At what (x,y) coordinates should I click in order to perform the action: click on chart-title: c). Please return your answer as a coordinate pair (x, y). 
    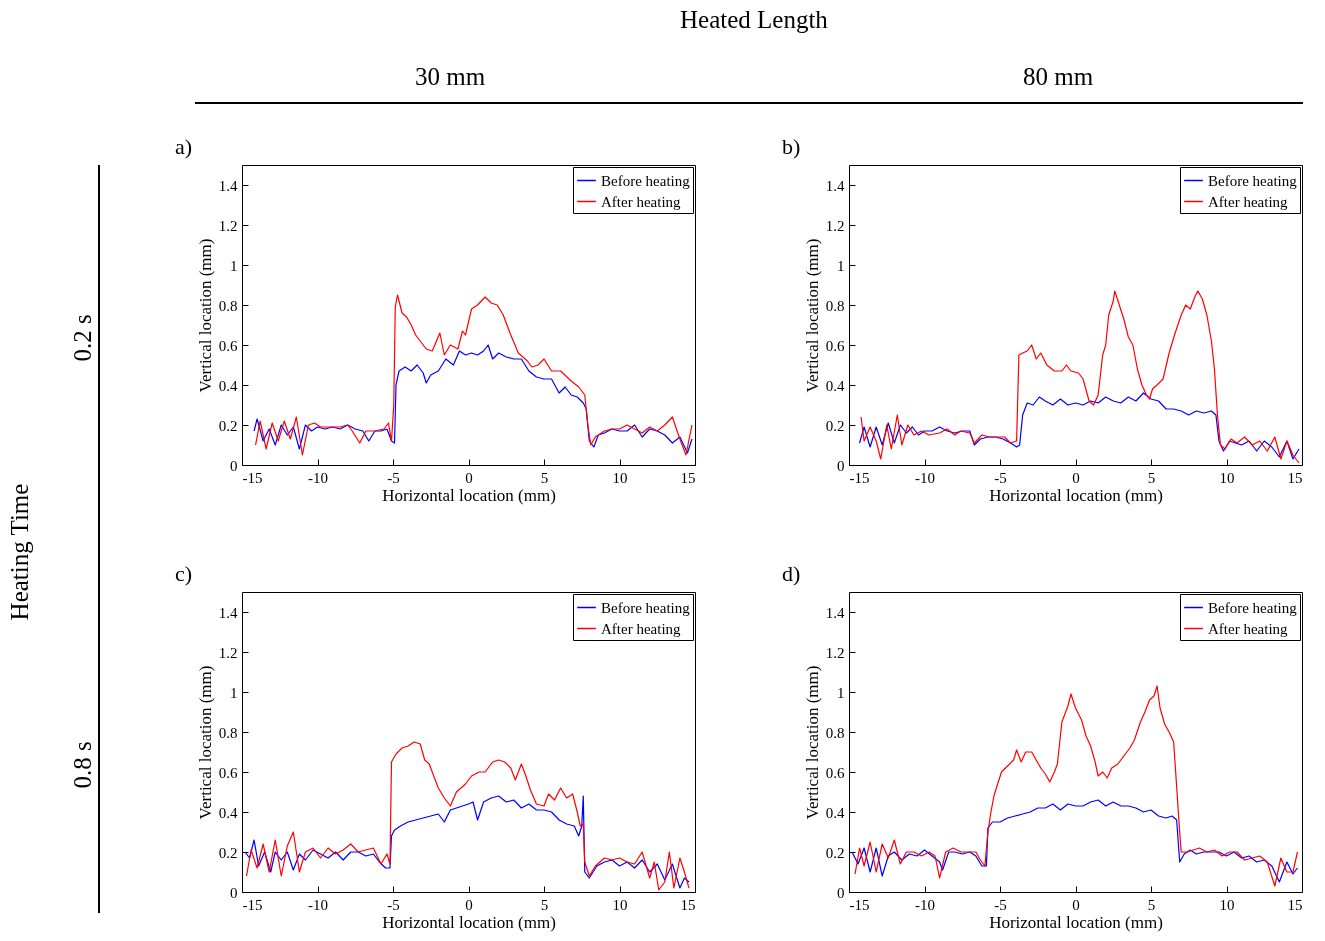
    Looking at the image, I should click on (184, 573).